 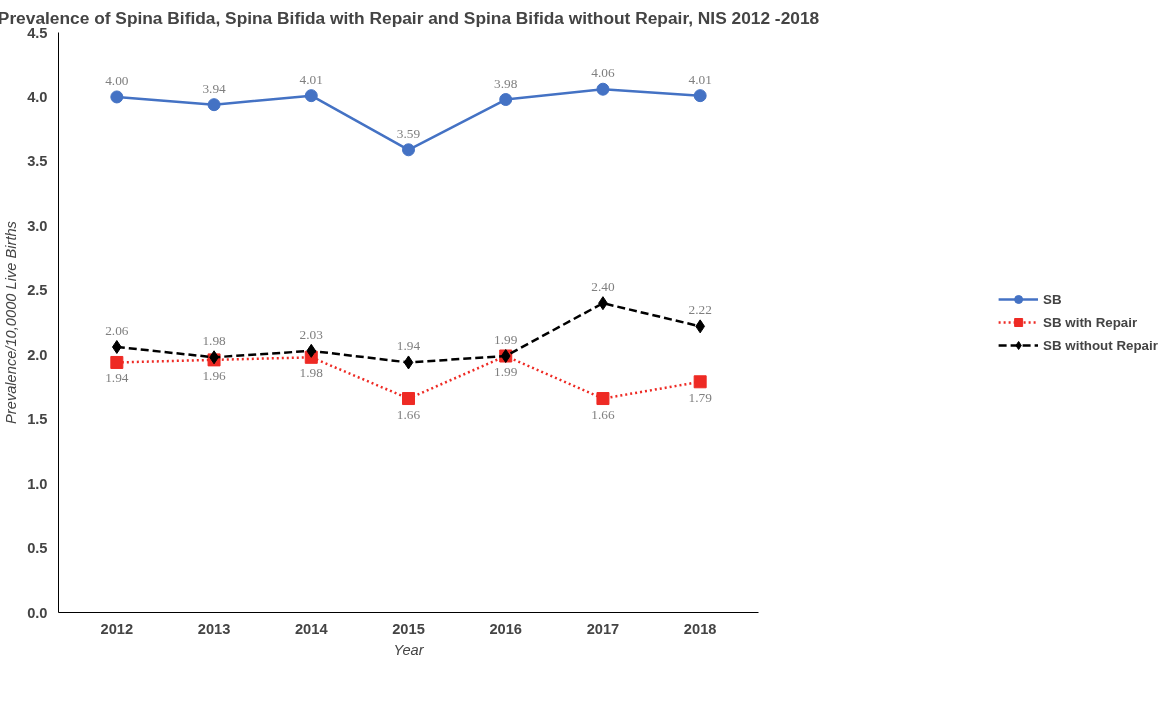 I want to click on legend-label: SB, so click(x=1053, y=299).